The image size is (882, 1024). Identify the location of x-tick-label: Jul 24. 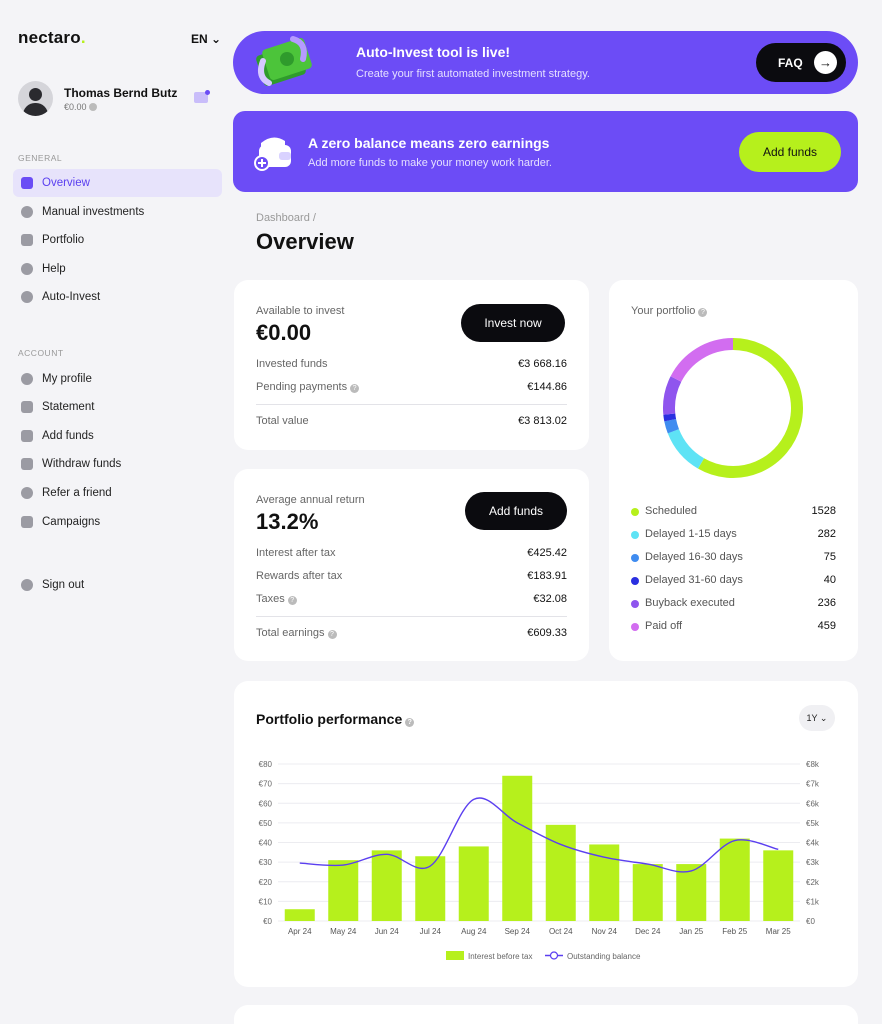
(431, 931).